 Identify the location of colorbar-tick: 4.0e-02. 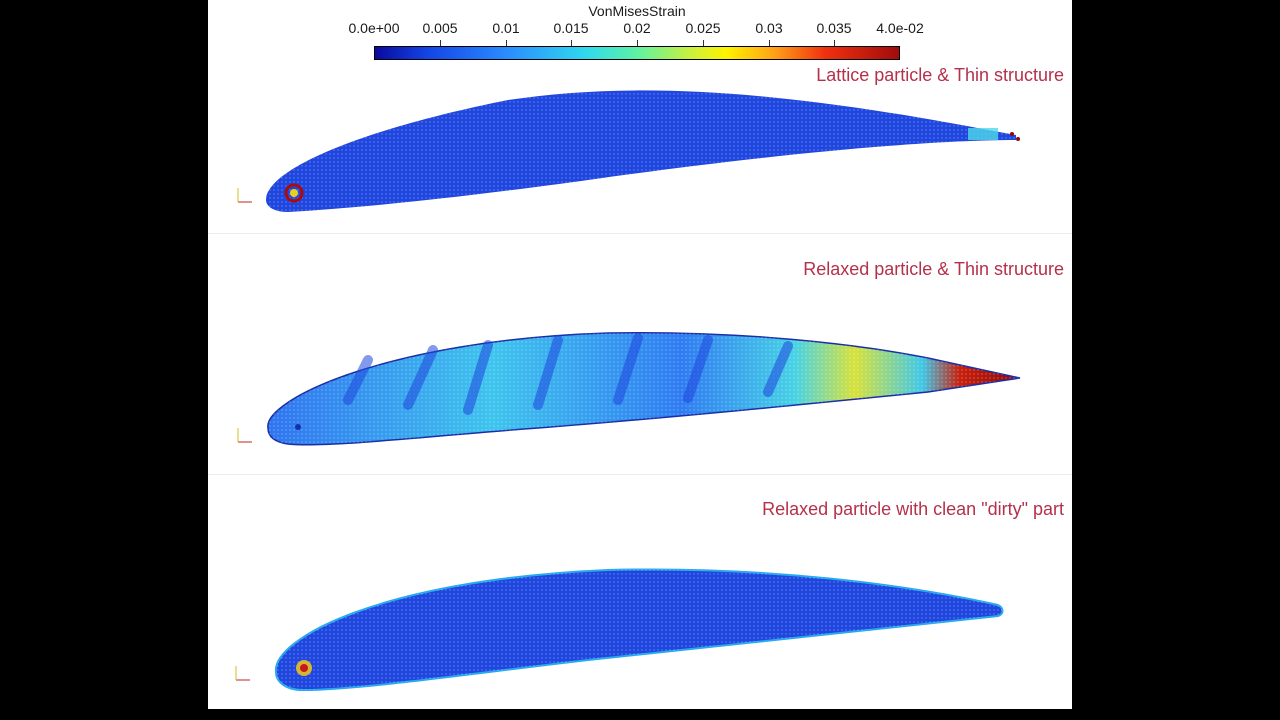
(900, 28).